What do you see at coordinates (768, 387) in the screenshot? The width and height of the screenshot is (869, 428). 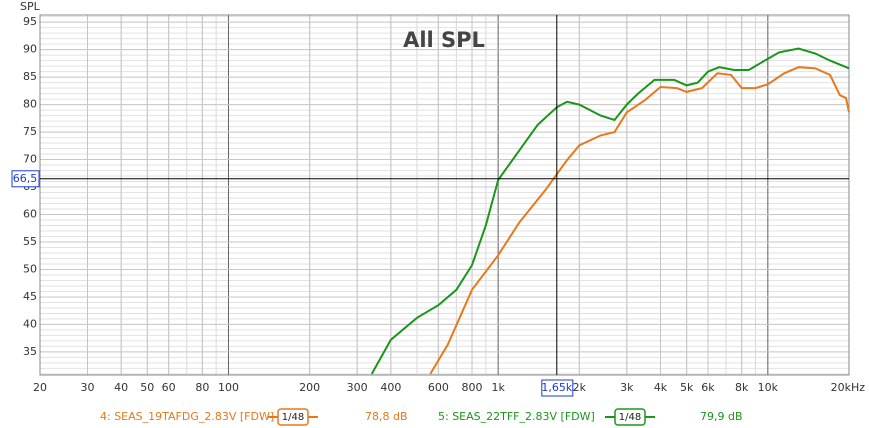 I see `x-tick-label: 10k` at bounding box center [768, 387].